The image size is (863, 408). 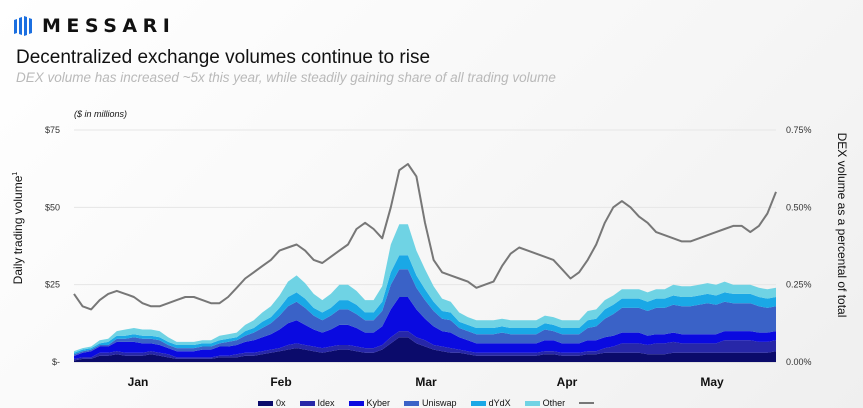 What do you see at coordinates (425, 349) in the screenshot?
I see `area-0x` at bounding box center [425, 349].